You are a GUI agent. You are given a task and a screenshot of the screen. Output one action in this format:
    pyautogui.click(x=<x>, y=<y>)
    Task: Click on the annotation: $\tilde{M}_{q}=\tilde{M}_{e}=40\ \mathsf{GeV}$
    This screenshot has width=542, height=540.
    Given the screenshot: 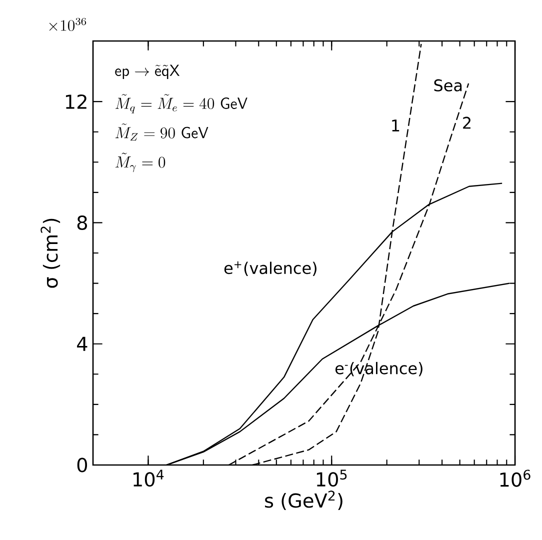 What is the action you would take?
    pyautogui.click(x=181, y=104)
    